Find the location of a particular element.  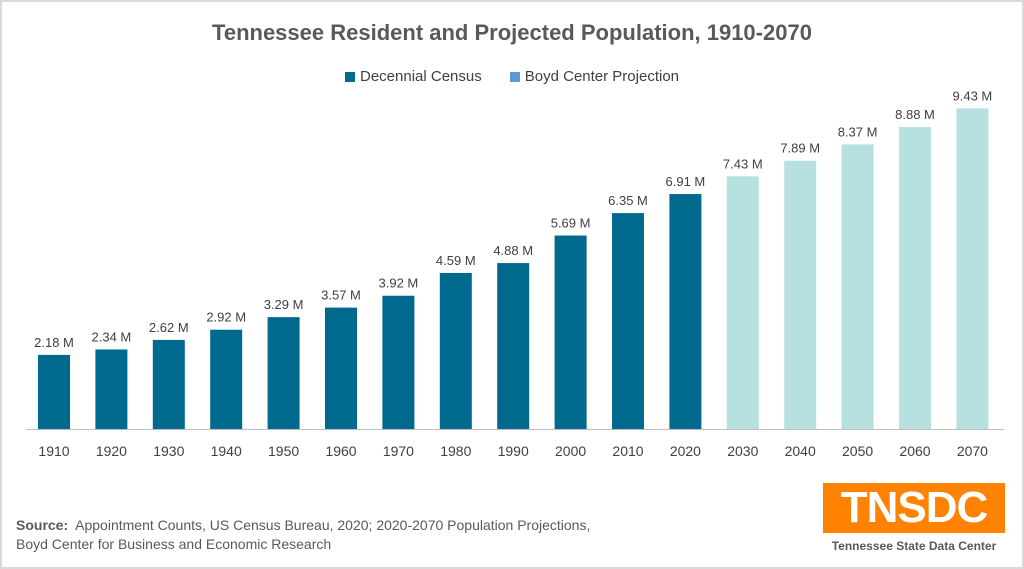

source-label: Source: is located at coordinates (42, 525).